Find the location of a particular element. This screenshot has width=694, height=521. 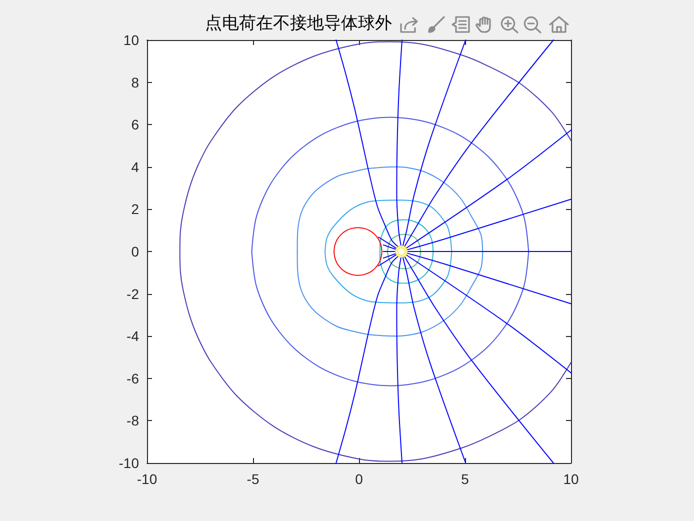

x-tick-label: -5 is located at coordinates (253, 479).